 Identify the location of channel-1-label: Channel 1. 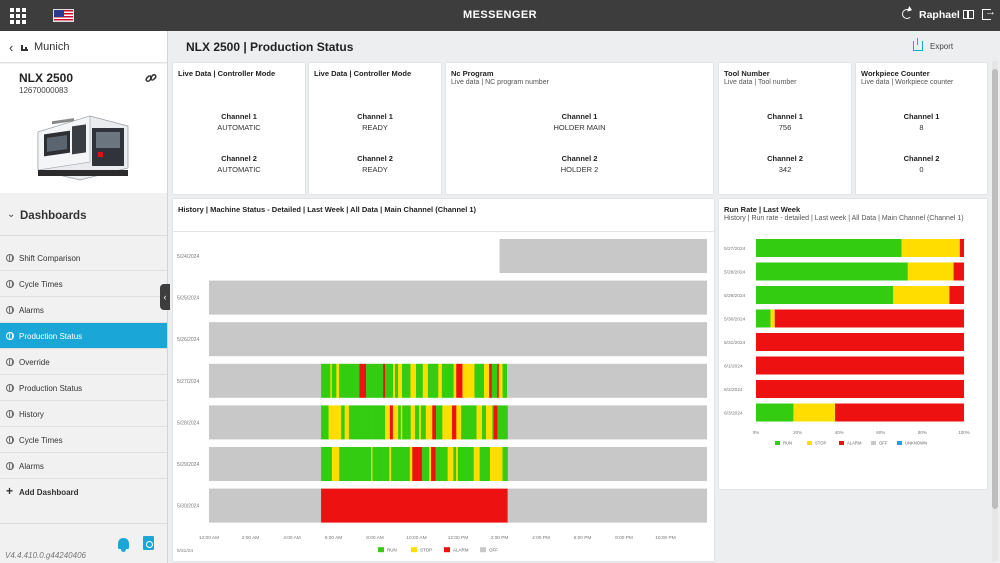
(239, 116).